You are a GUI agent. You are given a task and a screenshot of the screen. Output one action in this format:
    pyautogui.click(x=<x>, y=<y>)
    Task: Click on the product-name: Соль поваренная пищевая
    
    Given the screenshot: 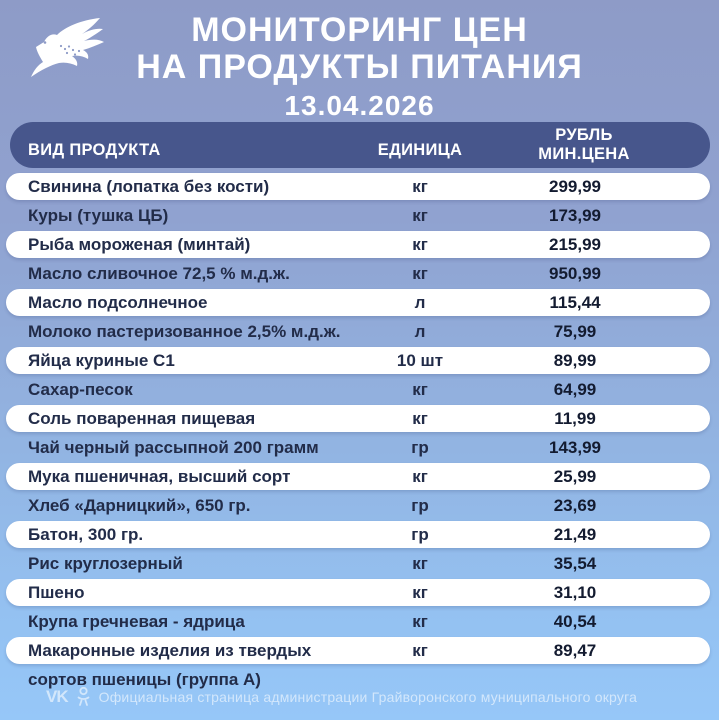 What is the action you would take?
    pyautogui.click(x=142, y=418)
    